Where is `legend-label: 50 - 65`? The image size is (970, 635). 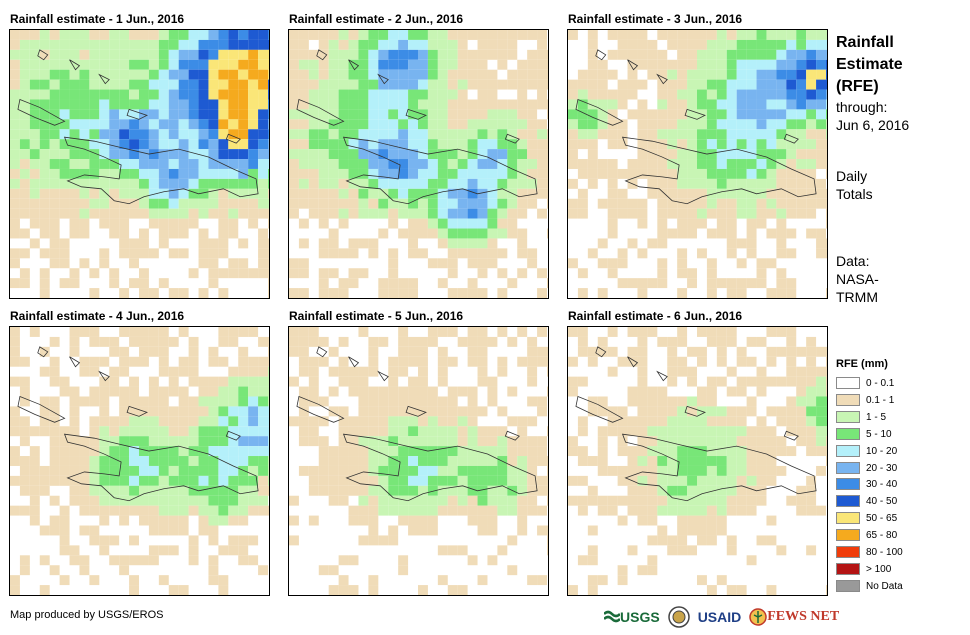 legend-label: 50 - 65 is located at coordinates (882, 518).